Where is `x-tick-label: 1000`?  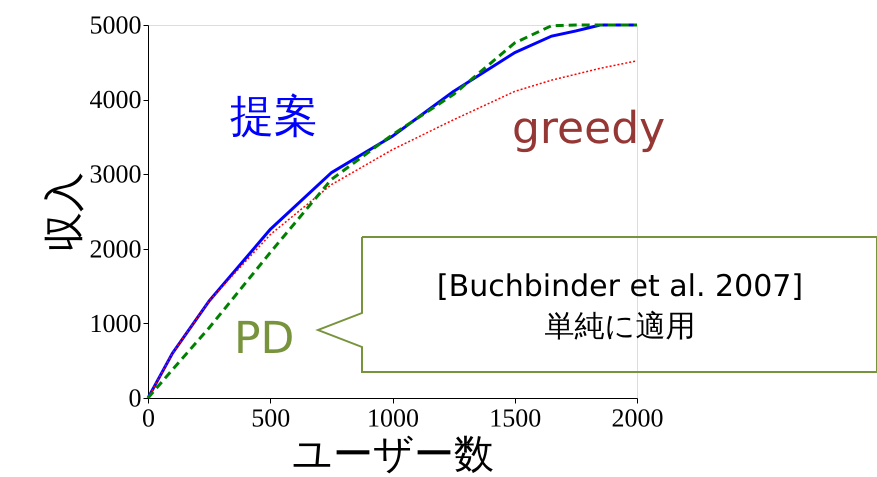
x-tick-label: 1000 is located at coordinates (393, 418).